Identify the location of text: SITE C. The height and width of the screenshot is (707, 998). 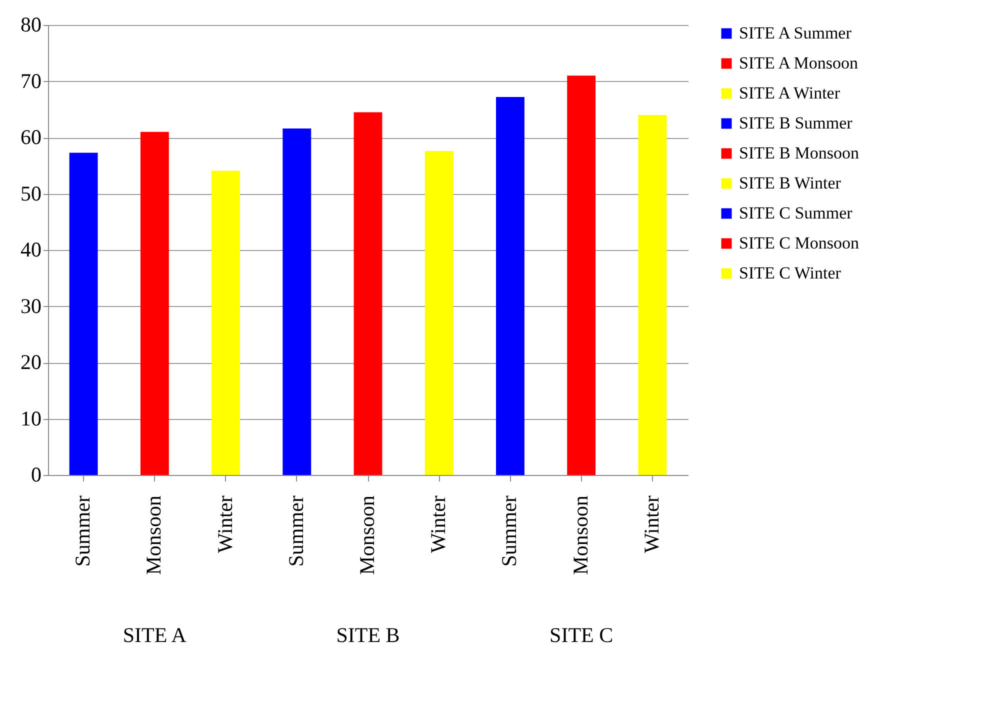
(582, 635).